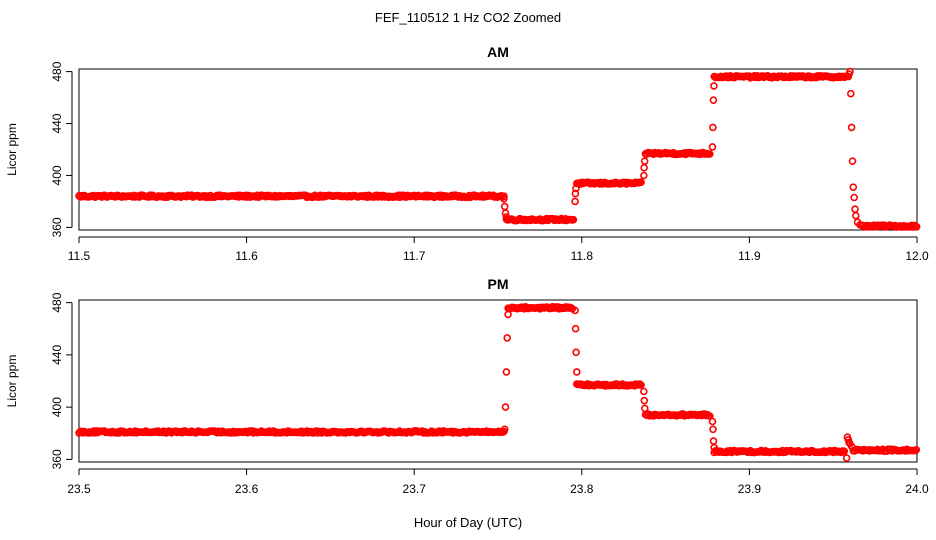 The width and height of the screenshot is (936, 540). I want to click on figure-title: FEF_110512 1 Hz CO2 Zoomed, so click(468, 17).